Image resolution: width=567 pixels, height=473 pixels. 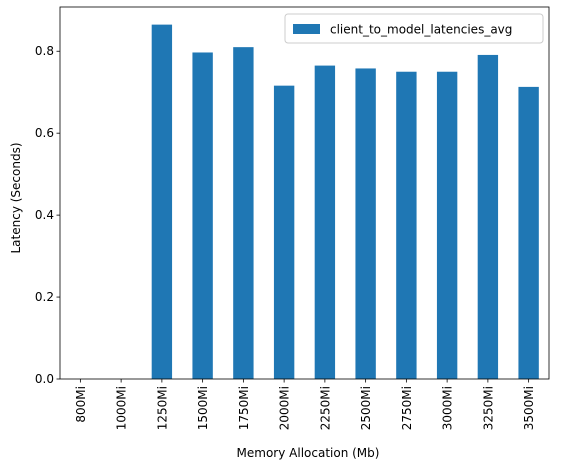 I want to click on legend: client_to_model_latencies_avg, so click(x=414, y=28).